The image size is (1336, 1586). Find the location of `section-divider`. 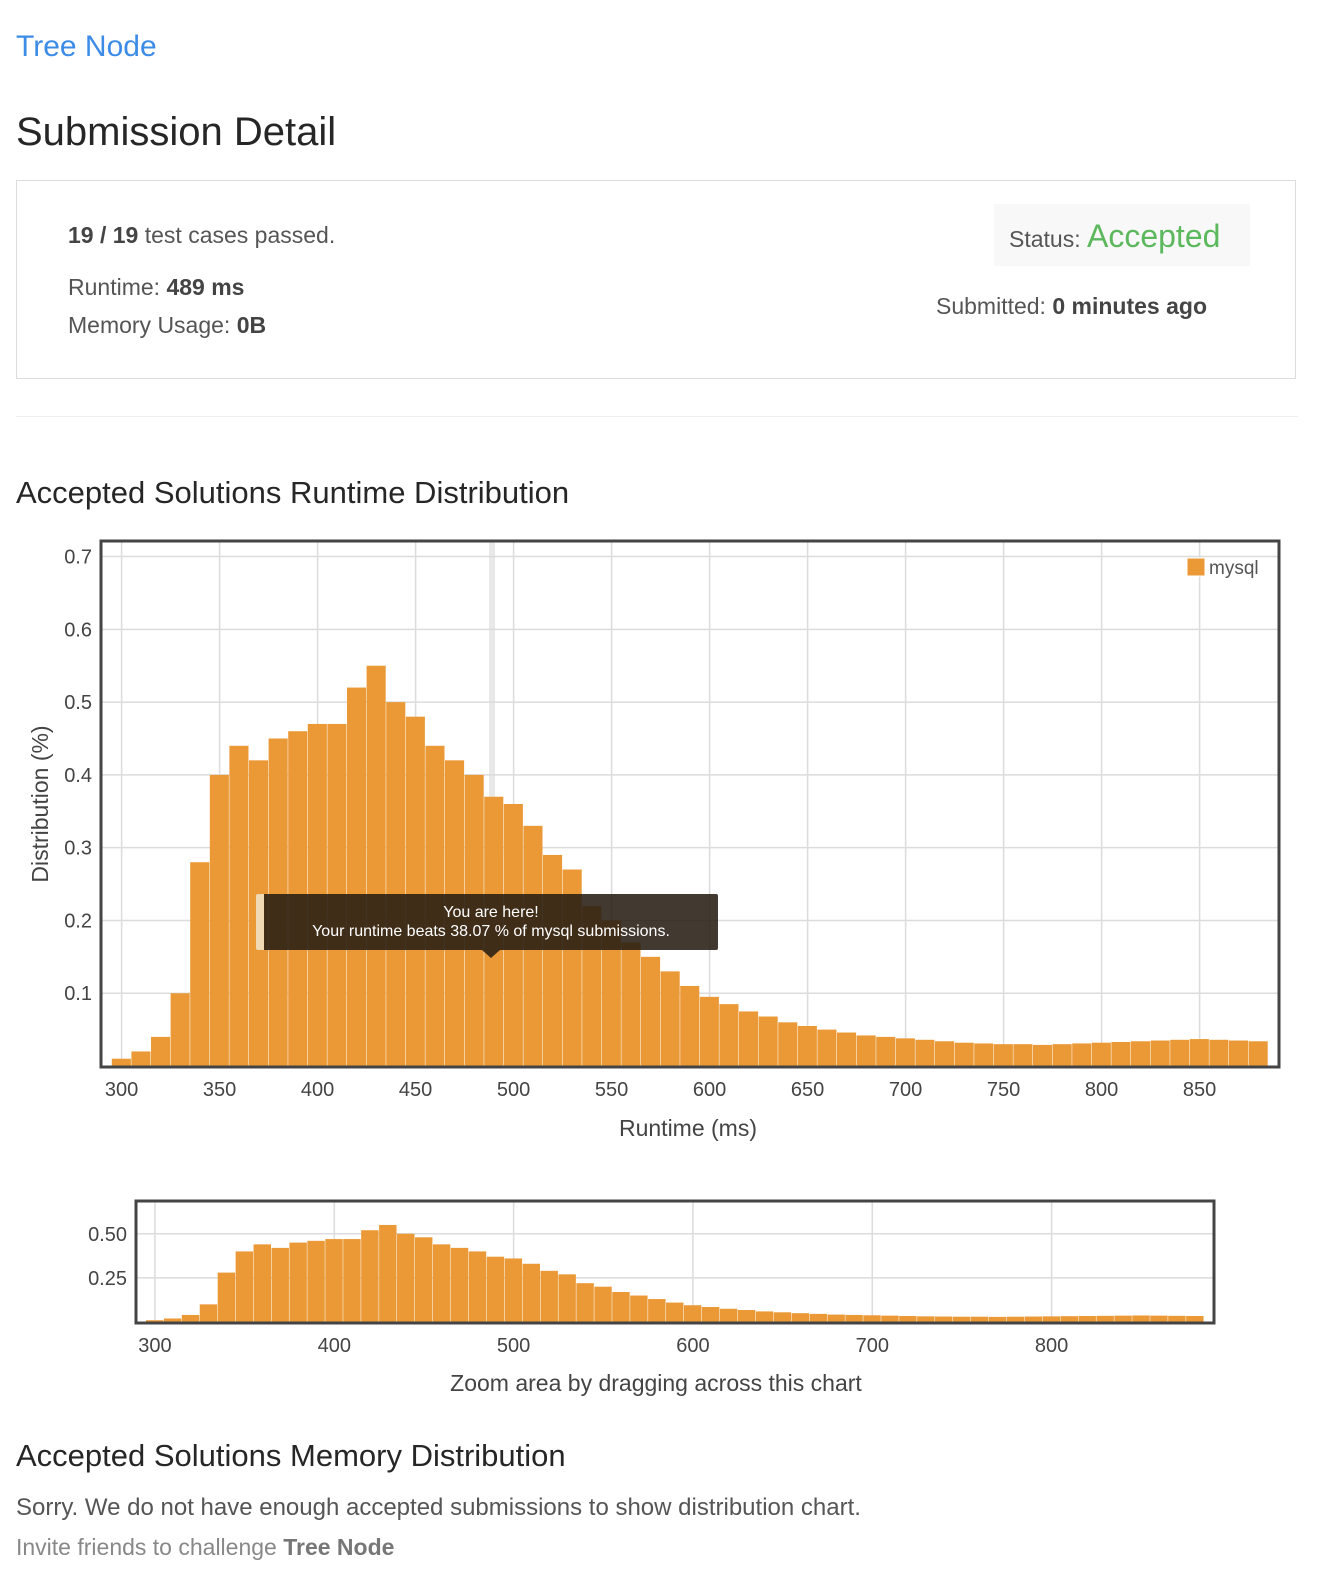

section-divider is located at coordinates (657, 416).